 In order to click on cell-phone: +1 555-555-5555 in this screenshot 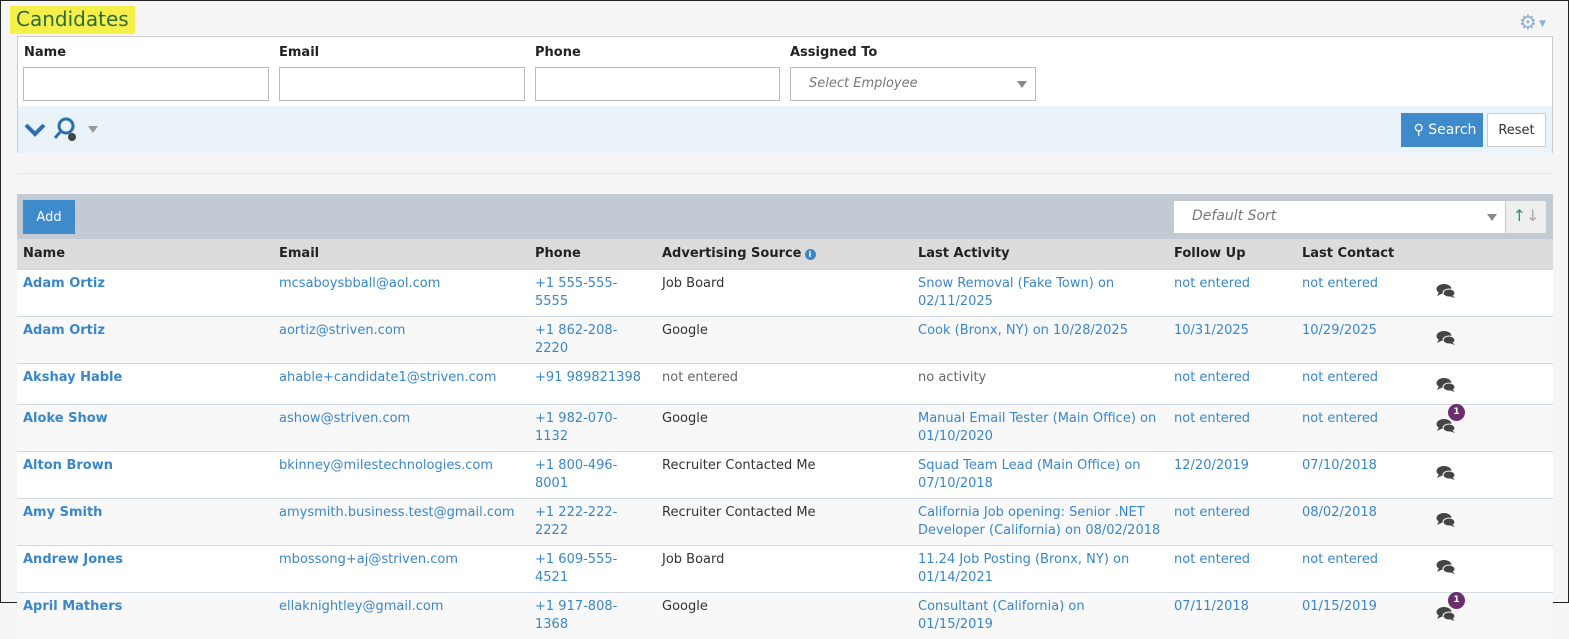, I will do `click(592, 292)`.